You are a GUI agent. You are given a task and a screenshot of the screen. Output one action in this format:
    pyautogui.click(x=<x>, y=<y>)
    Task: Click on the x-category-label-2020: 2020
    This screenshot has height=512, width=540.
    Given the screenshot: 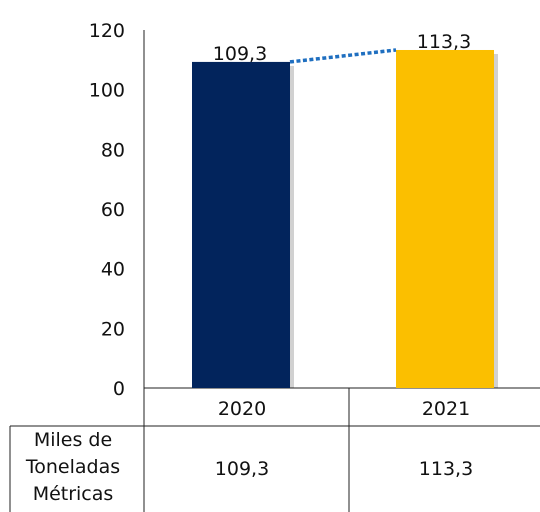 What is the action you would take?
    pyautogui.click(x=242, y=409)
    